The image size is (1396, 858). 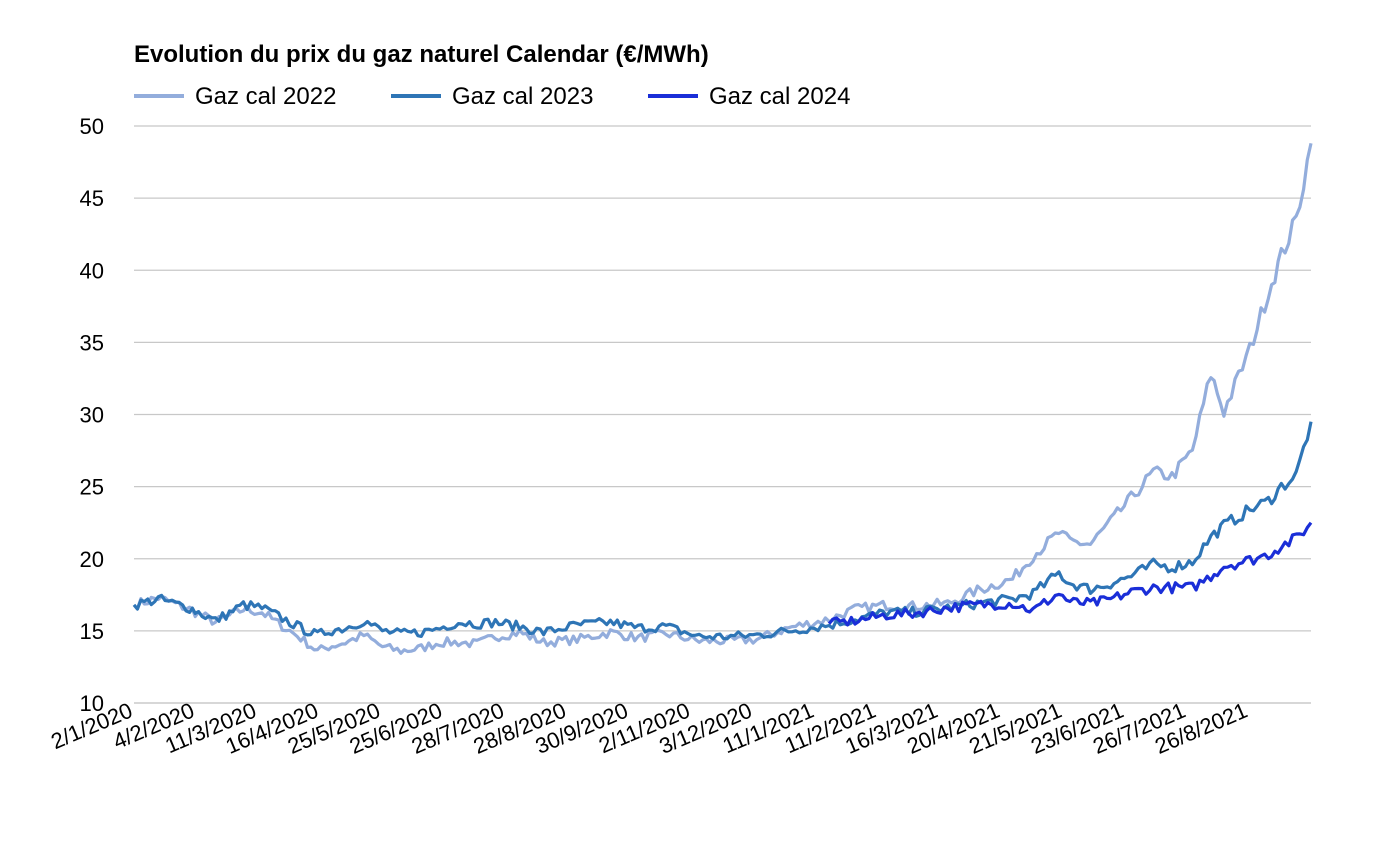 What do you see at coordinates (522, 96) in the screenshot?
I see `legend-label-gaz-cal-2023: Gaz cal 2023` at bounding box center [522, 96].